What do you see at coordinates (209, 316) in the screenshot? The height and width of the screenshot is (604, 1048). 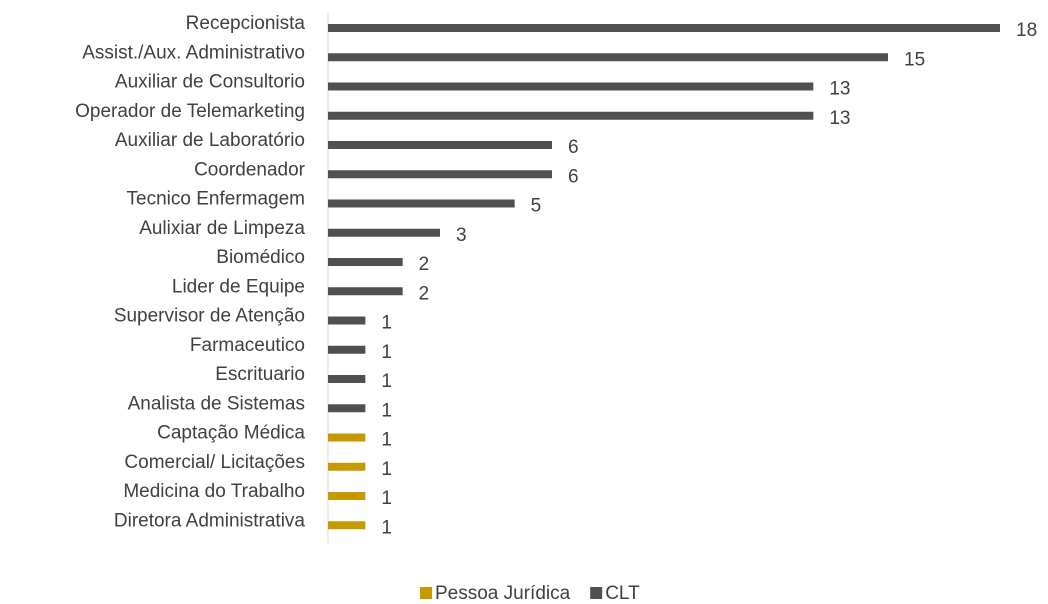 I see `category-label: Supervisor de Atenção` at bounding box center [209, 316].